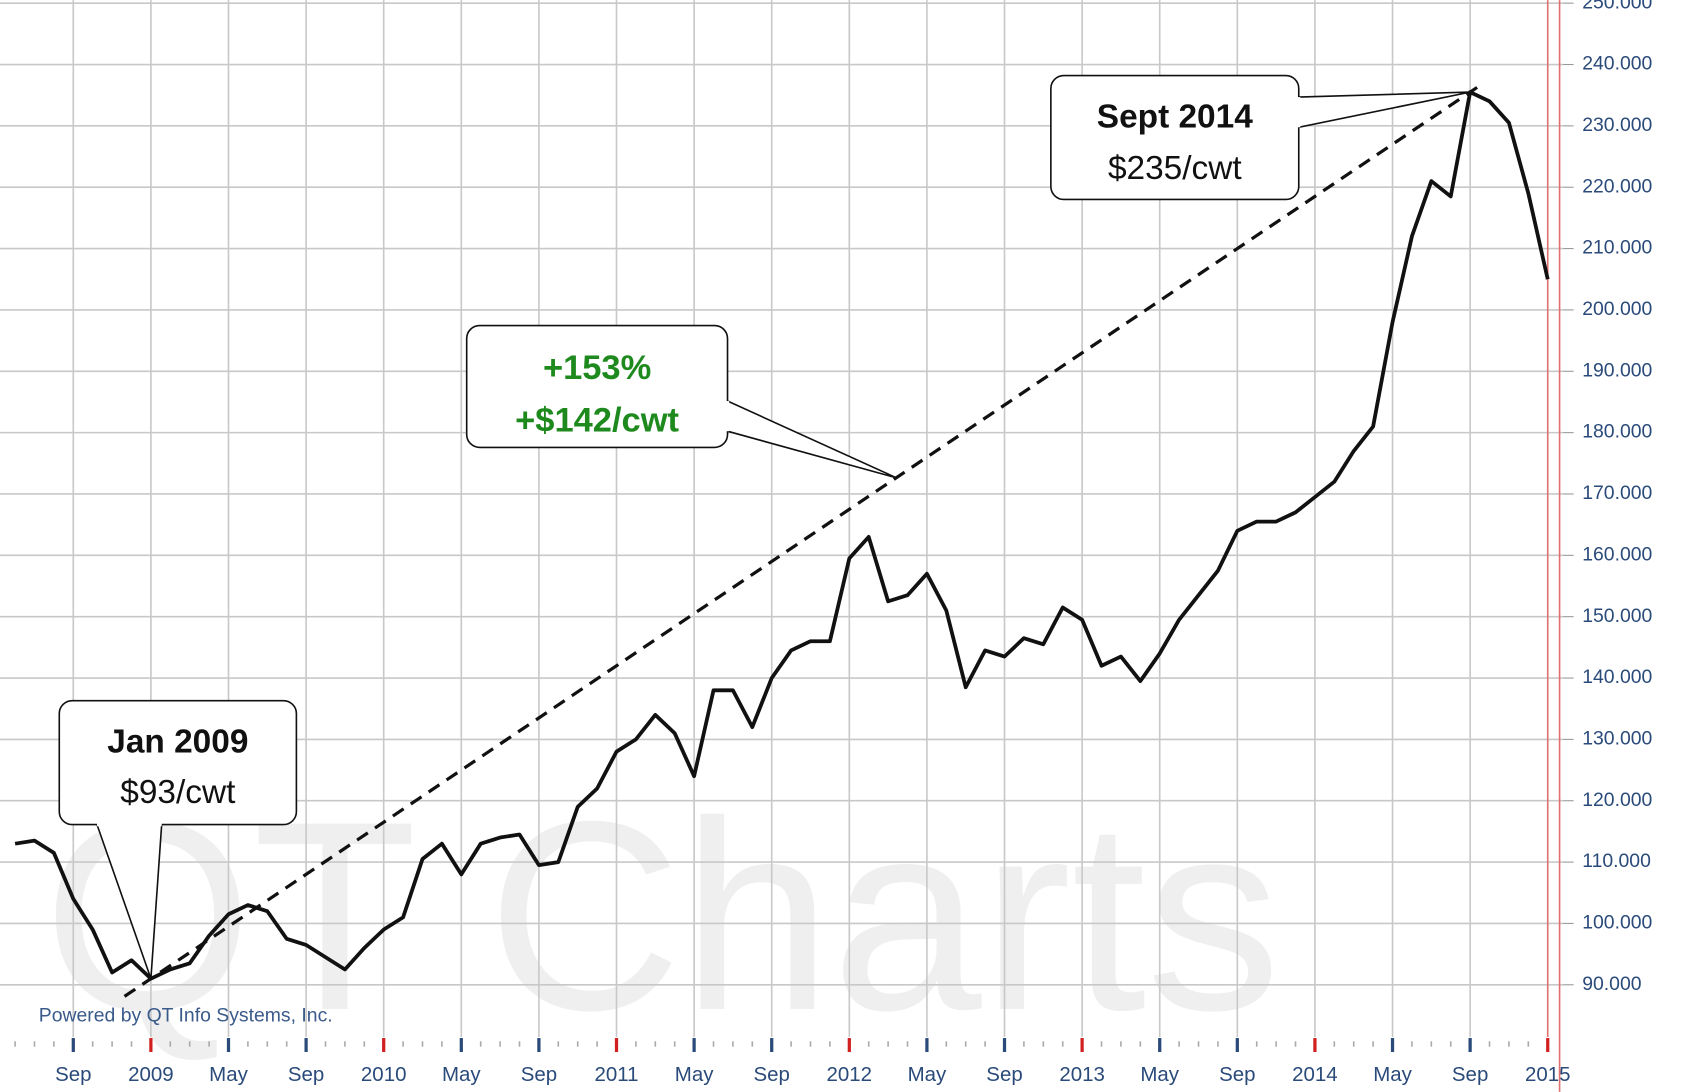 This screenshot has height=1092, width=1690. Describe the element at coordinates (1548, 1074) in the screenshot. I see `x-tick-label: 2015` at that location.